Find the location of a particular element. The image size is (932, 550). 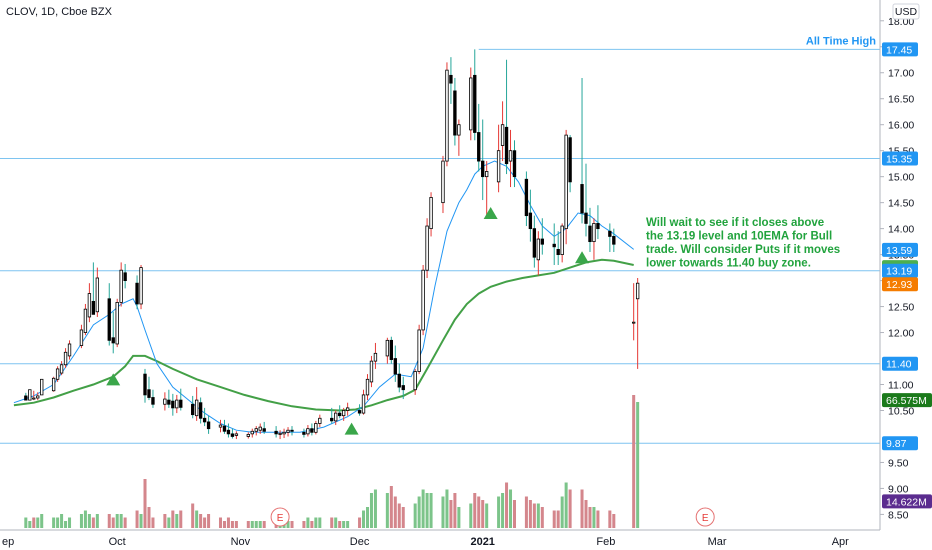

x-tick-label: 2021 is located at coordinates (482, 542).